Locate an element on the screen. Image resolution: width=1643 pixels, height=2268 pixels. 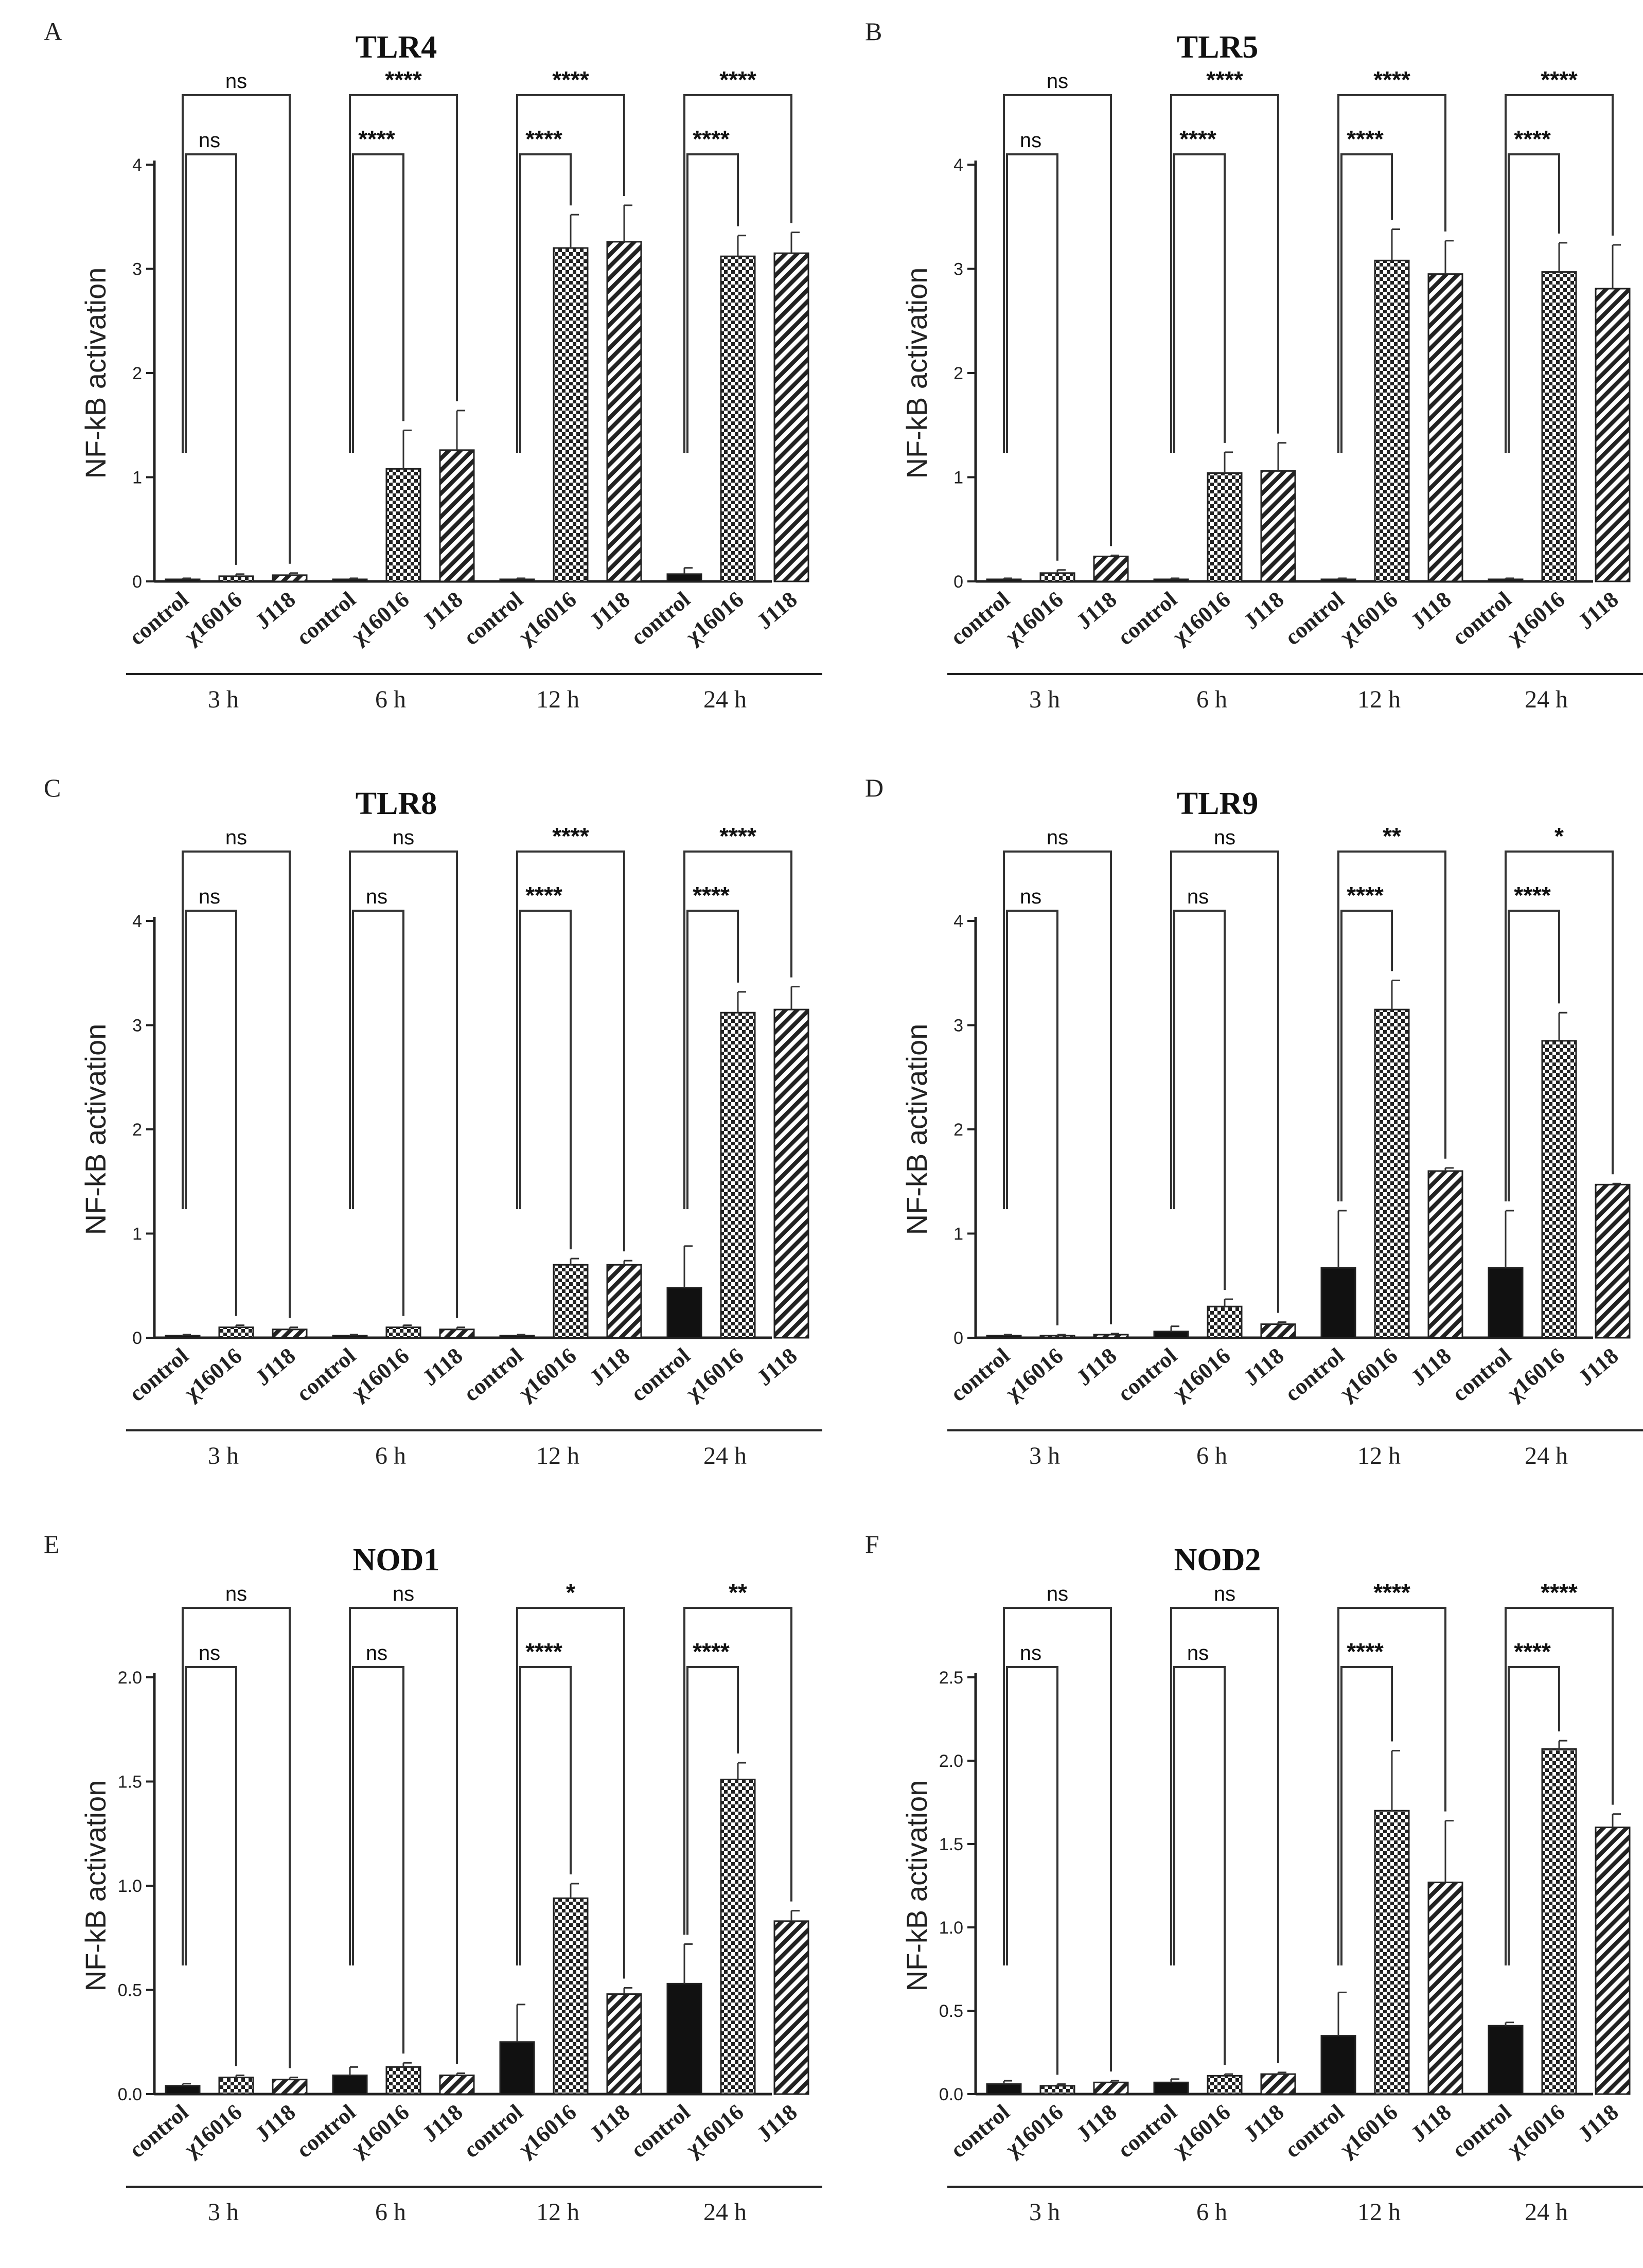
panel-label: B is located at coordinates (873, 31).